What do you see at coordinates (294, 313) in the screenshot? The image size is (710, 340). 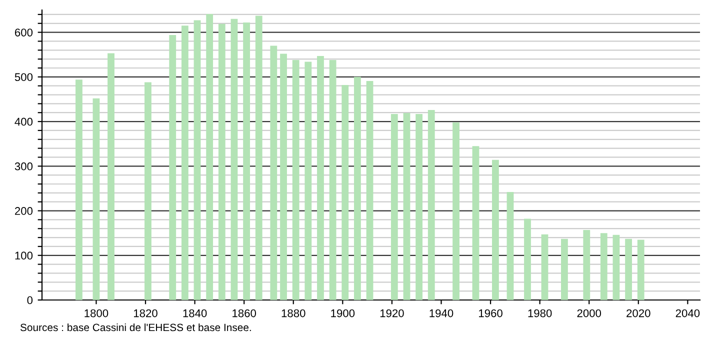 I see `x-tick-label: 1880` at bounding box center [294, 313].